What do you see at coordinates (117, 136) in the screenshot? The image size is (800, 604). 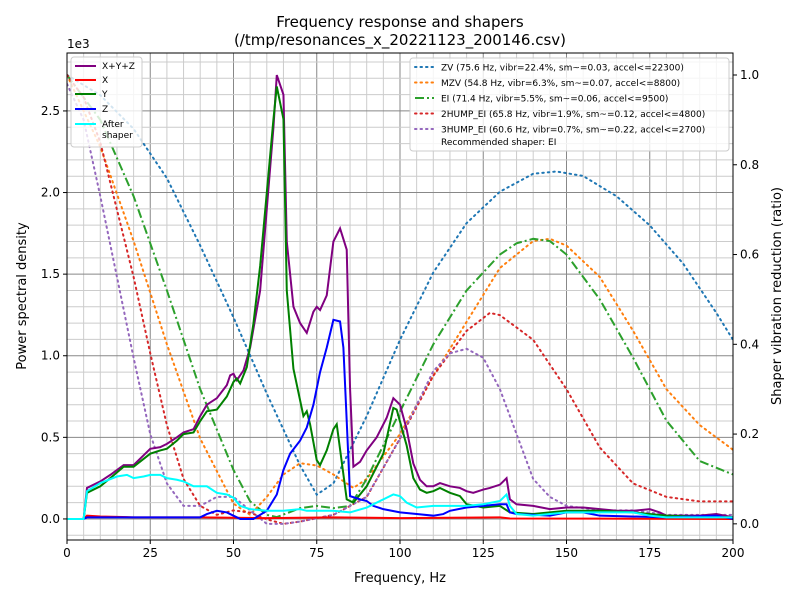 I see `legend-label: shaper` at bounding box center [117, 136].